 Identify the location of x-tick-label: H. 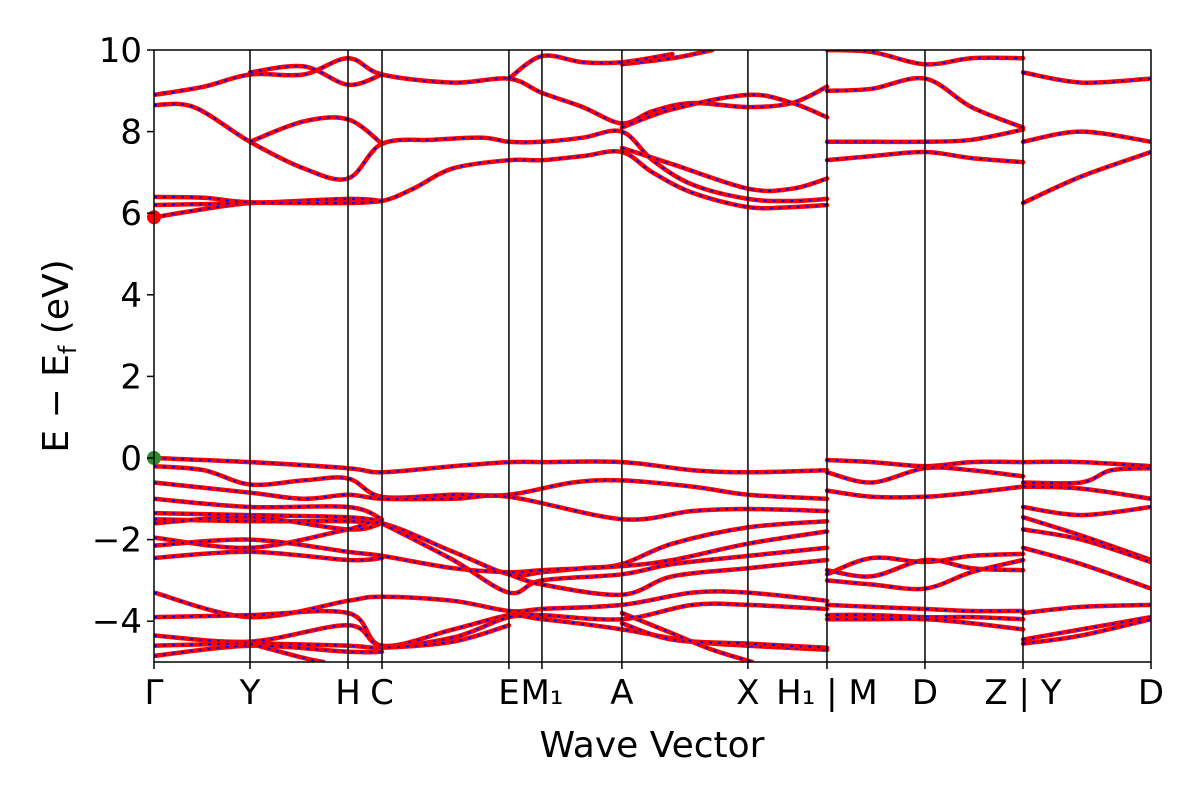
(348, 693).